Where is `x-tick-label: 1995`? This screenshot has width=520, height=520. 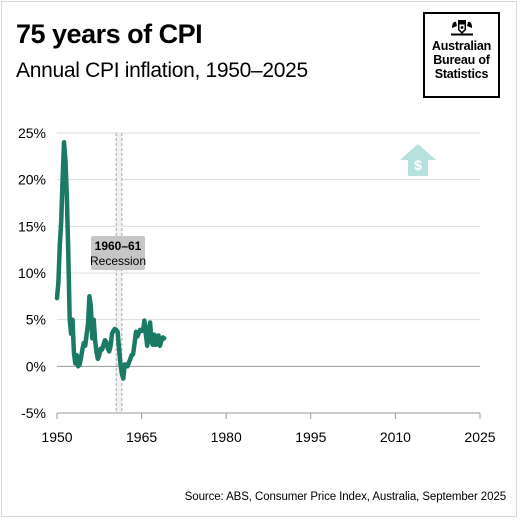
x-tick-label: 1995 is located at coordinates (310, 437).